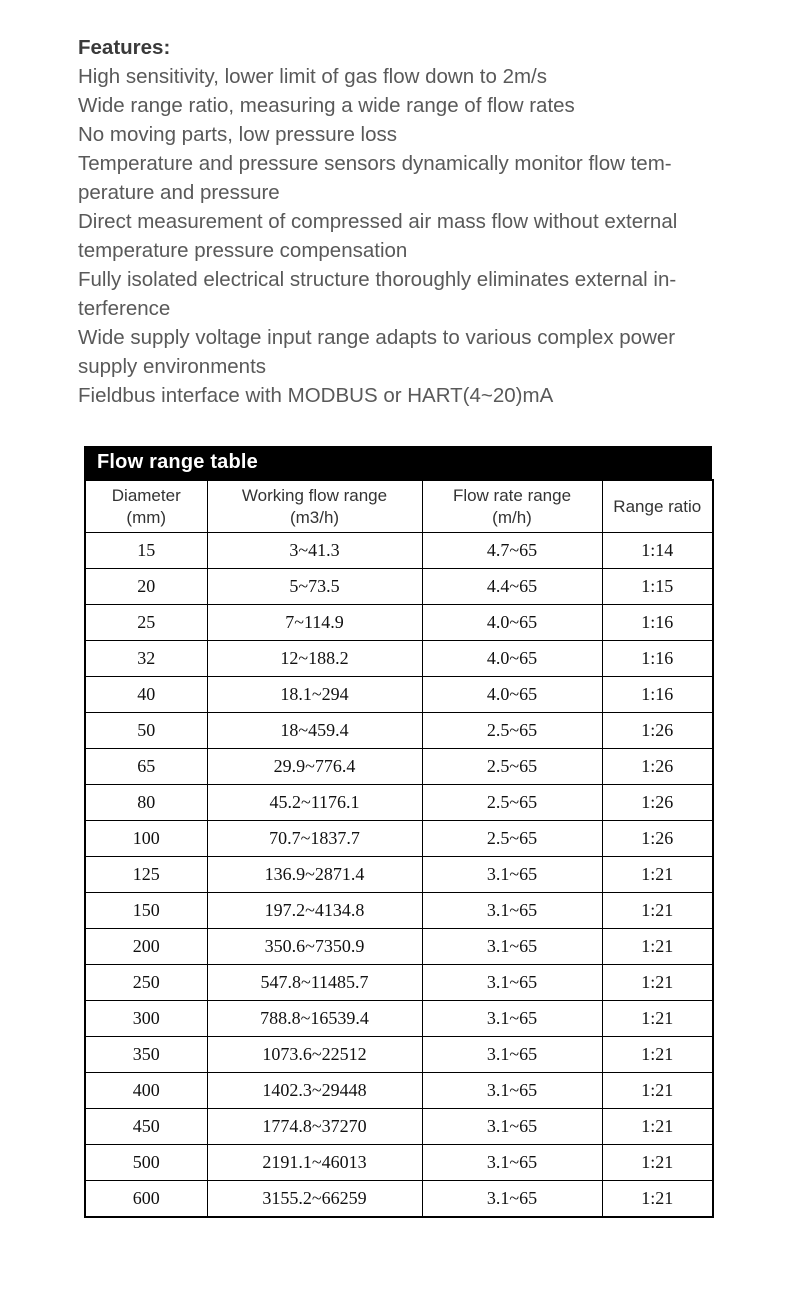 This screenshot has height=1300, width=800. What do you see at coordinates (314, 1054) in the screenshot?
I see `working-flow-range-cell: 1073.6~22512` at bounding box center [314, 1054].